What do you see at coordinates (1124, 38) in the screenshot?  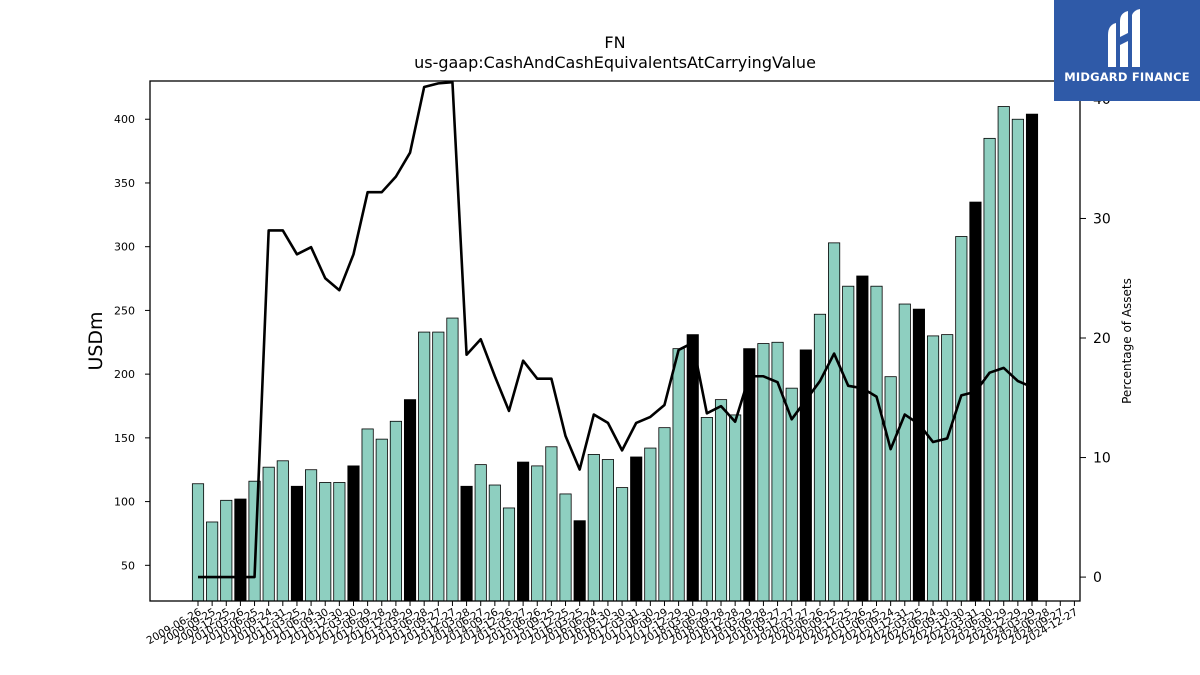 I see `midgard-logo-icon` at bounding box center [1124, 38].